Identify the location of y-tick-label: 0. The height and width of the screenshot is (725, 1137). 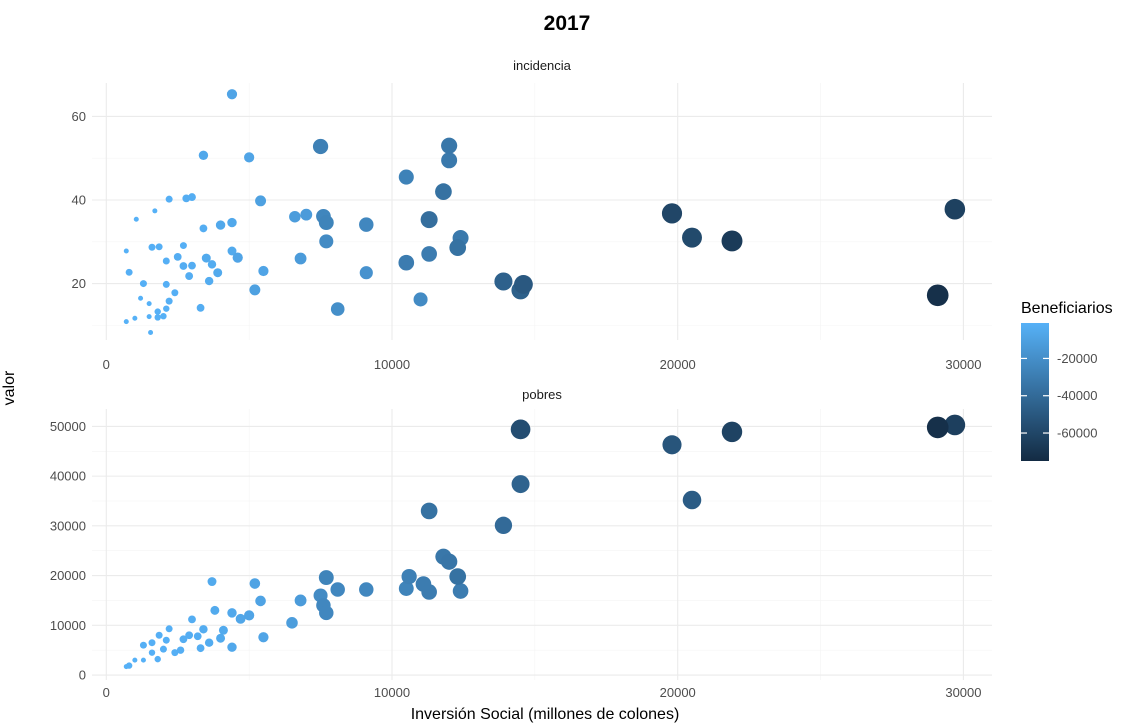
(82, 675).